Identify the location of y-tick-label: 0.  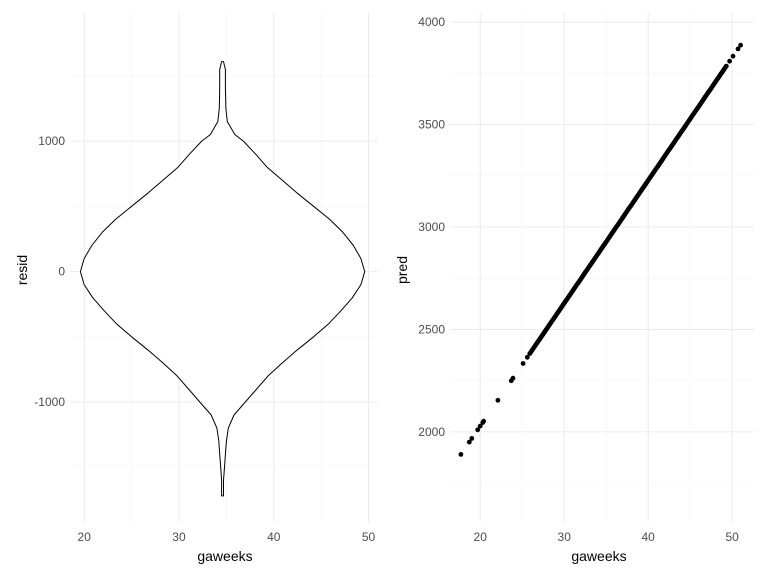
(61, 272).